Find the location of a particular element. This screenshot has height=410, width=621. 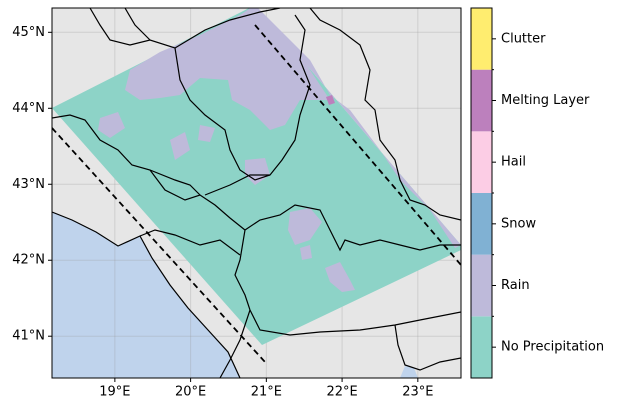

x-tick-label: 21°E is located at coordinates (266, 392).